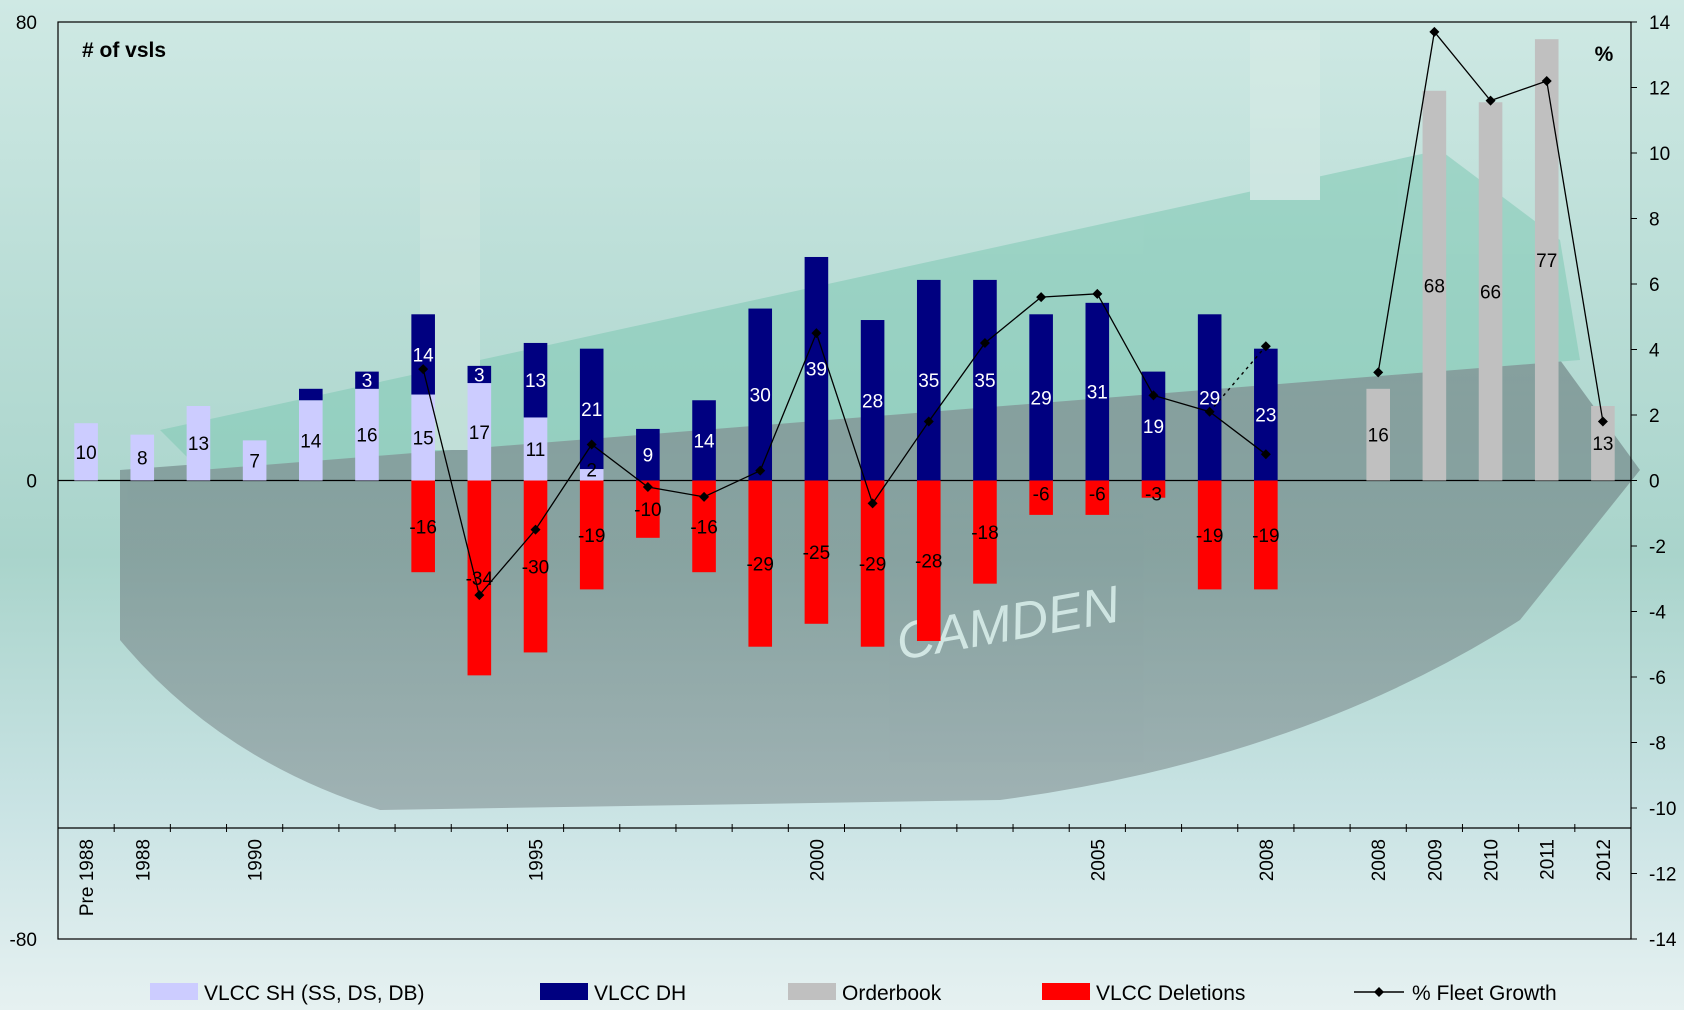 Image resolution: width=1684 pixels, height=1010 pixels. I want to click on label-deletions: -6, so click(1041, 495).